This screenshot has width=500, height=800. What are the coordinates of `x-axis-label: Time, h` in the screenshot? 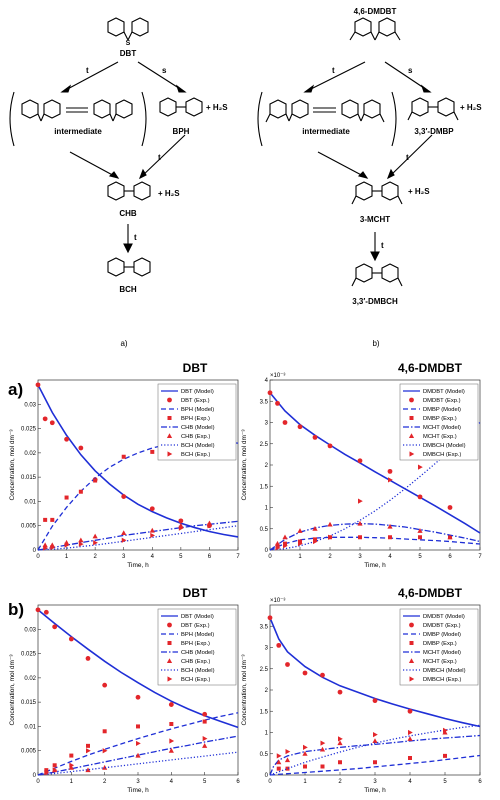 It's located at (138, 790).